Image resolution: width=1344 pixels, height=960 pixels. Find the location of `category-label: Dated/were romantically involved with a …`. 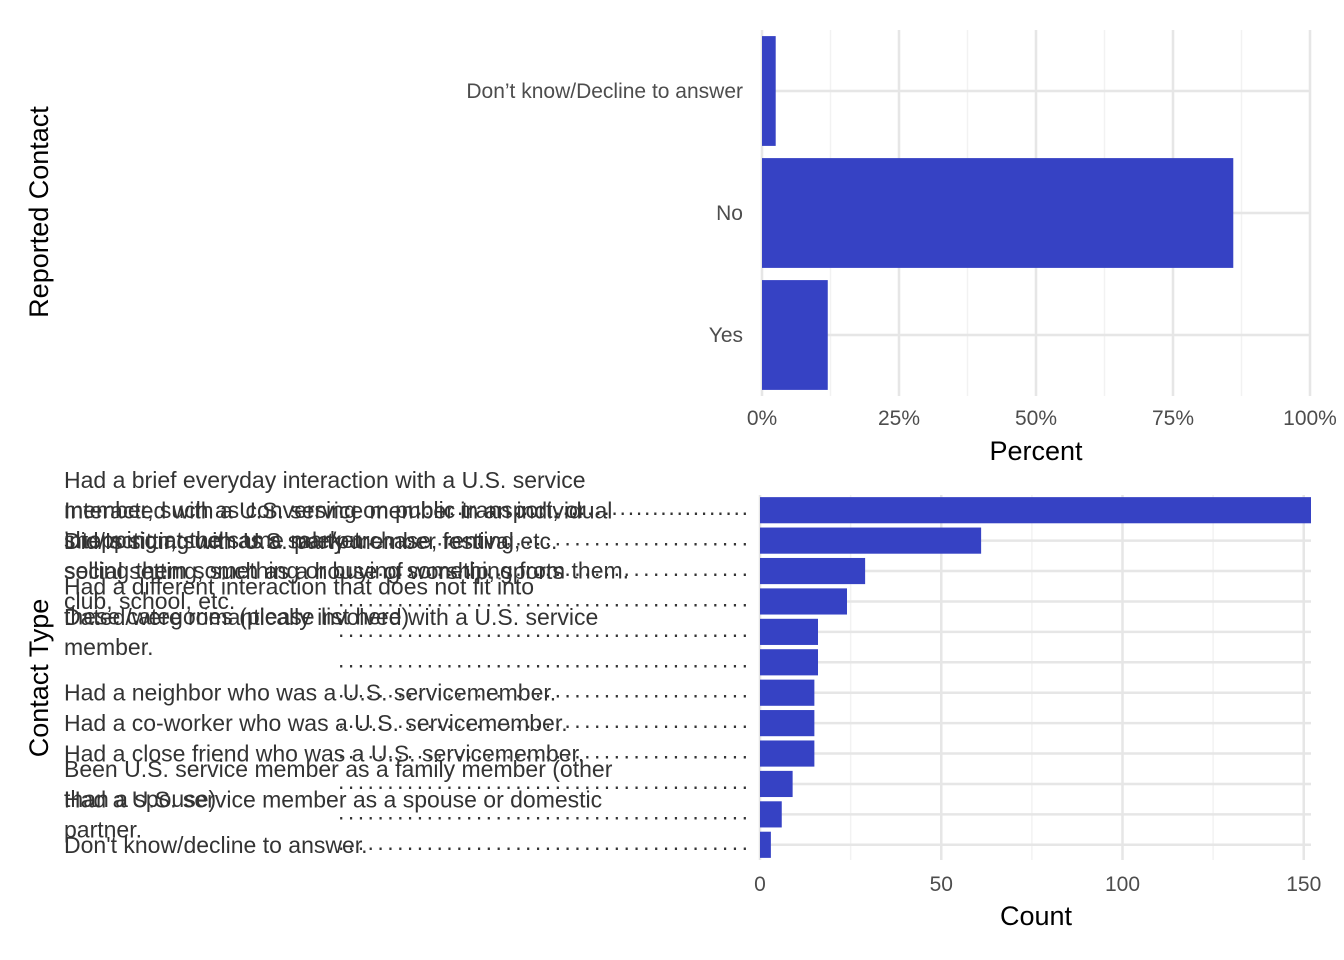

category-label: Dated/were romantically involved with a … is located at coordinates (331, 617).